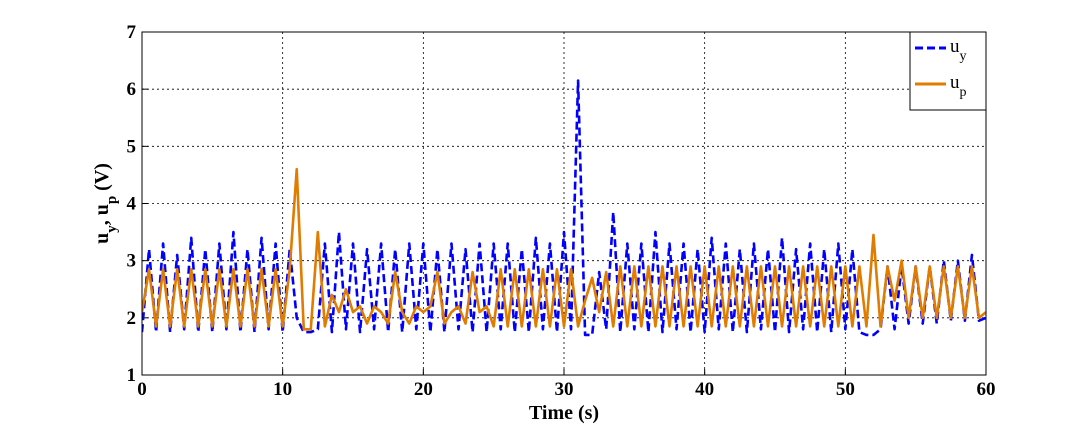 Image resolution: width=1090 pixels, height=430 pixels. I want to click on legend-subscript: y, so click(963, 56).